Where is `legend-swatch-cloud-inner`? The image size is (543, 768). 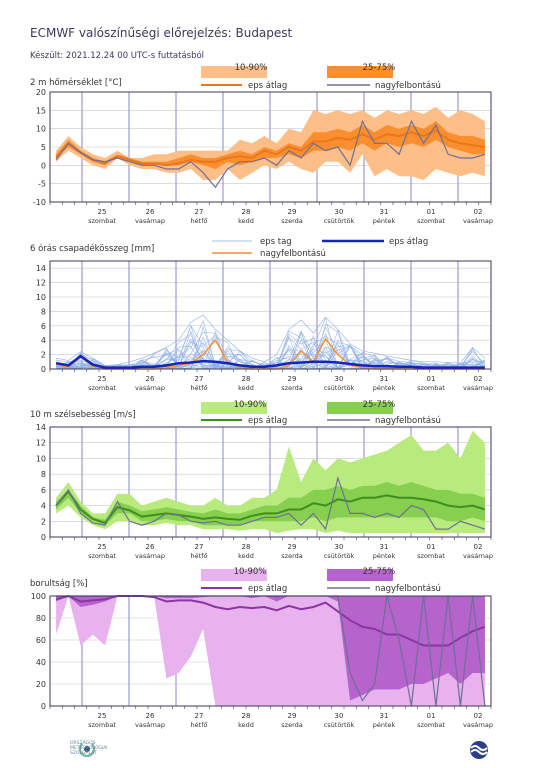
legend-swatch-cloud-inner is located at coordinates (360, 575).